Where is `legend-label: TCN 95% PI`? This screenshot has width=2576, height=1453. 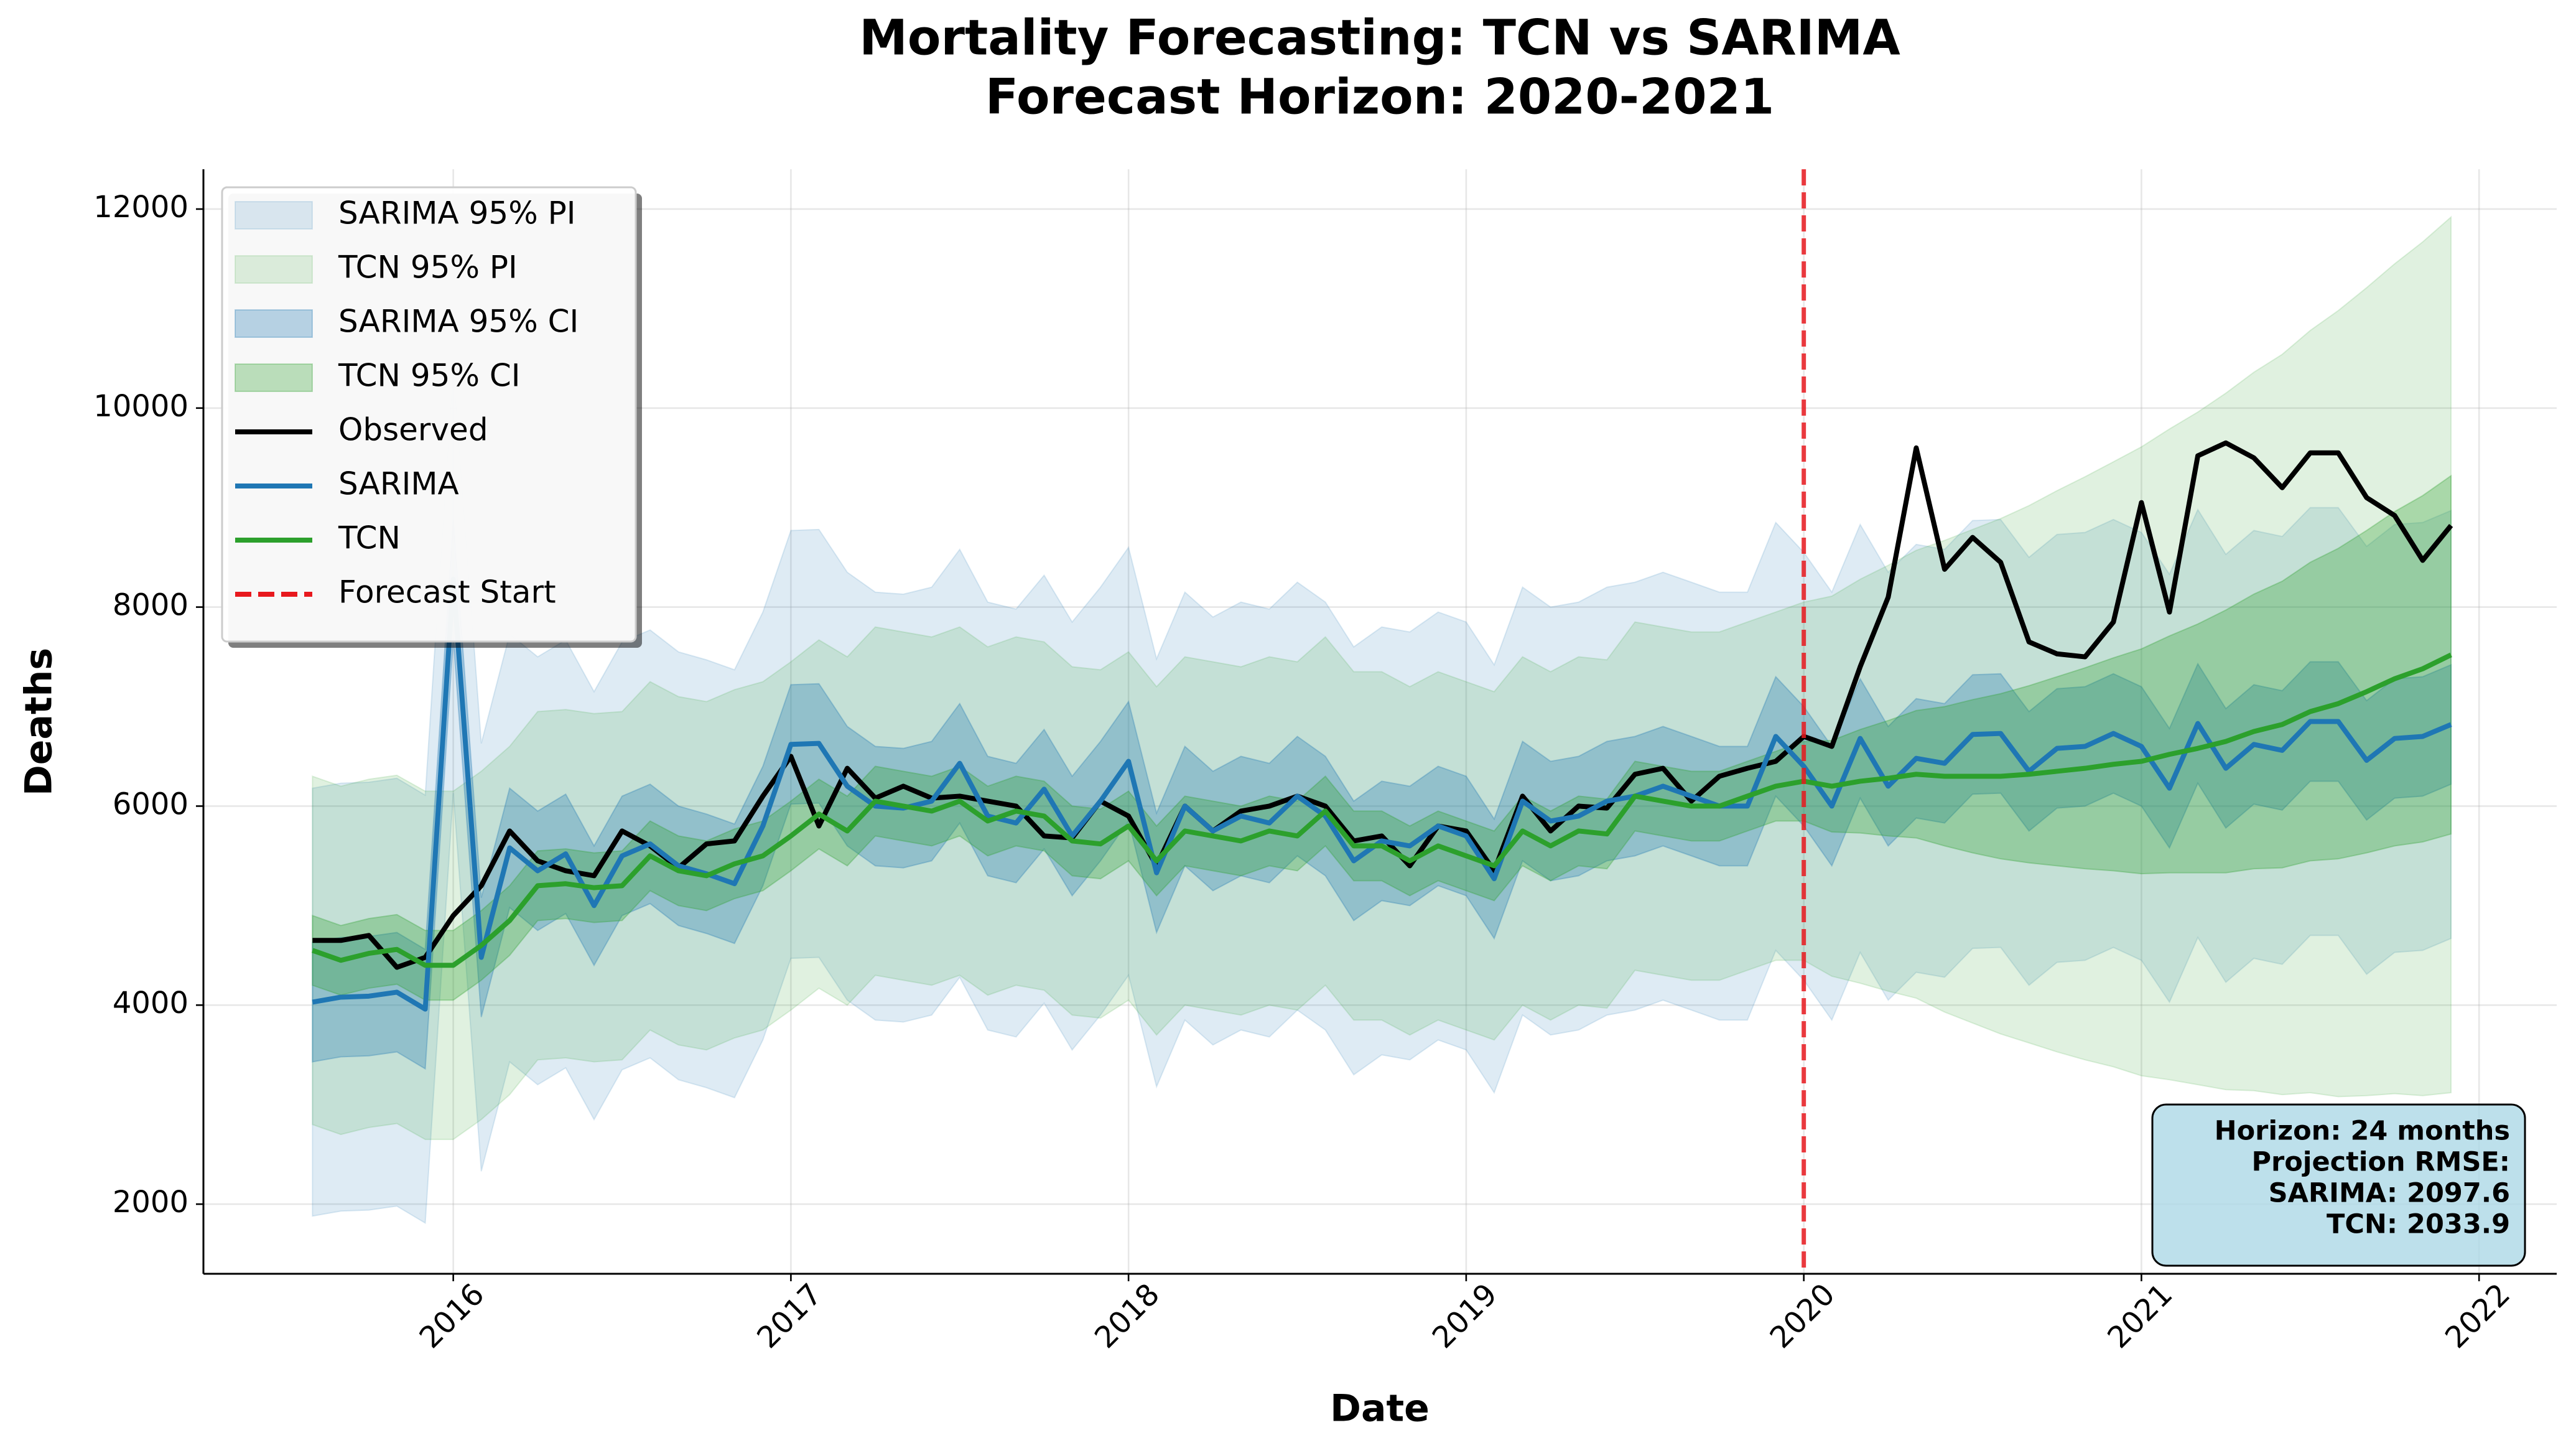 legend-label: TCN 95% PI is located at coordinates (428, 268).